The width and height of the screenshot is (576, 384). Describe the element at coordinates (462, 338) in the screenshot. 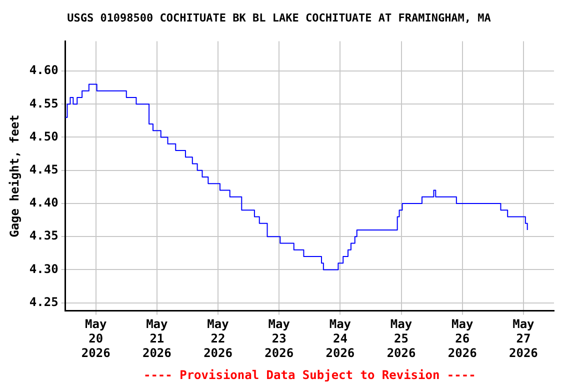

I see `x-tick-label: May 26 2026` at that location.